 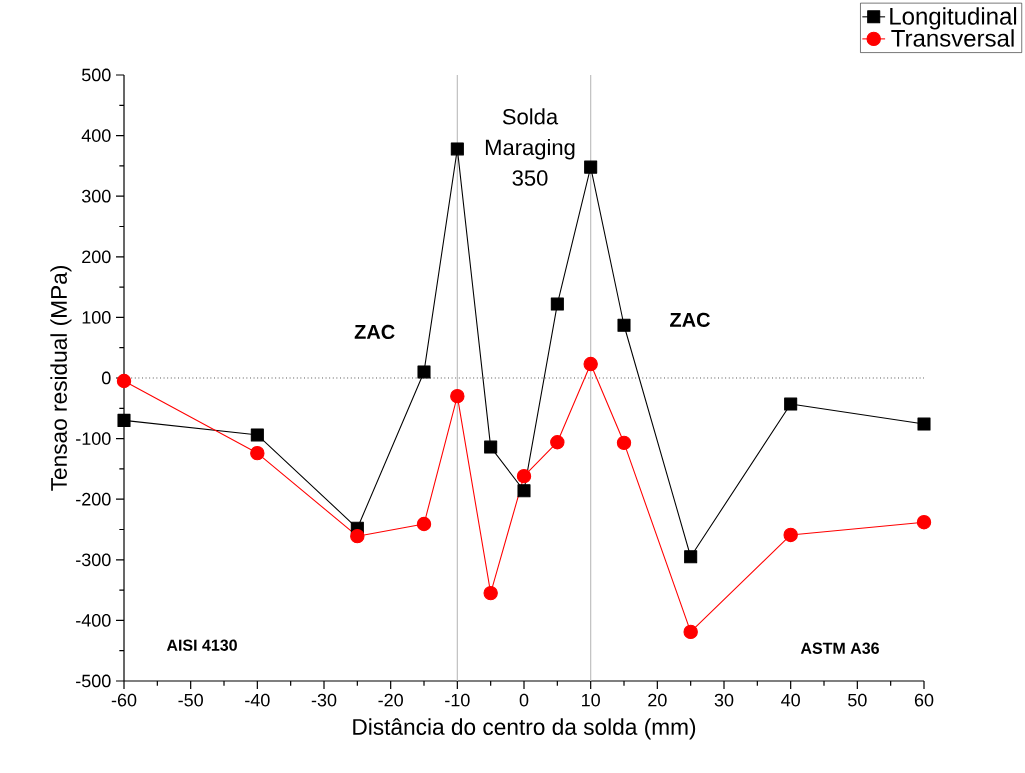 I want to click on y-axis-title: Tensao residual (MPa), so click(x=61, y=378).